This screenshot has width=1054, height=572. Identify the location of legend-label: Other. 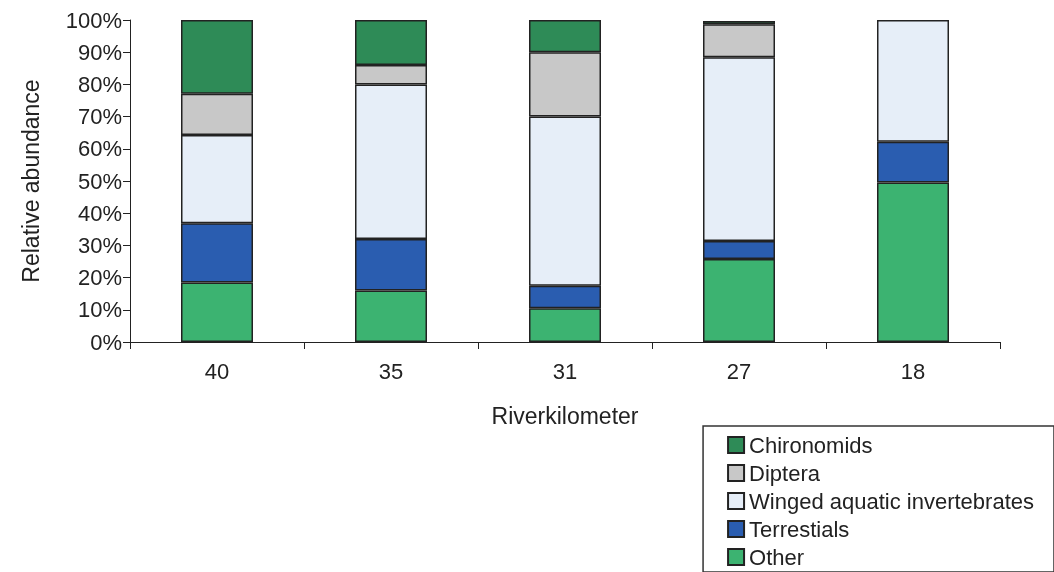
(777, 557).